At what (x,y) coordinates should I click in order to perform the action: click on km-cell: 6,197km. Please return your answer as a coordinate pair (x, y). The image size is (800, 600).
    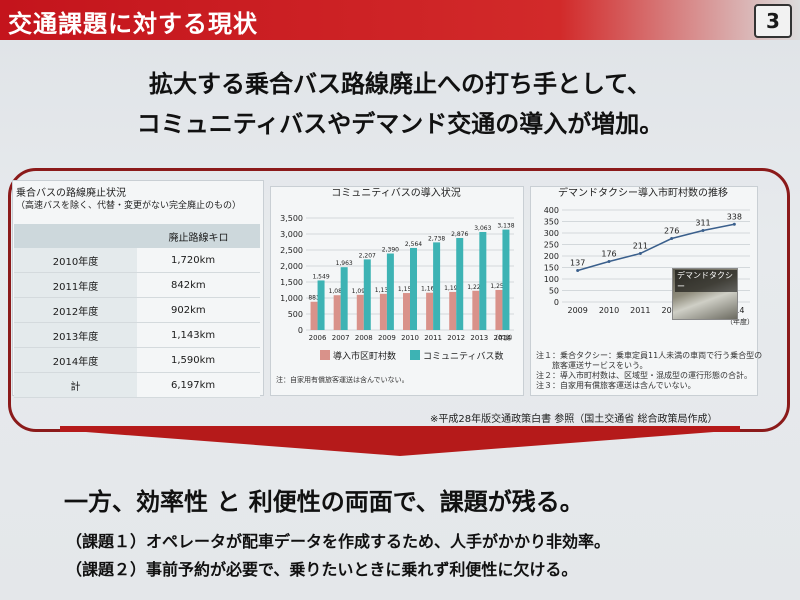
    Looking at the image, I should click on (198, 385).